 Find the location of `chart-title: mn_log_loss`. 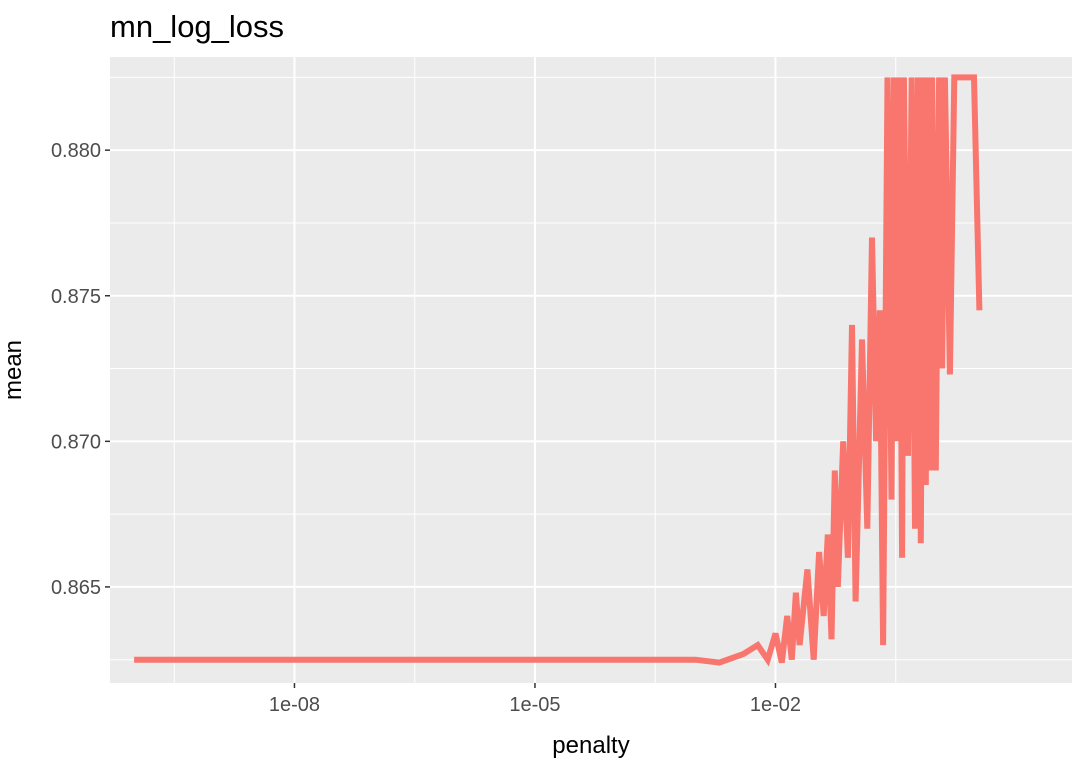

chart-title: mn_log_loss is located at coordinates (197, 26).